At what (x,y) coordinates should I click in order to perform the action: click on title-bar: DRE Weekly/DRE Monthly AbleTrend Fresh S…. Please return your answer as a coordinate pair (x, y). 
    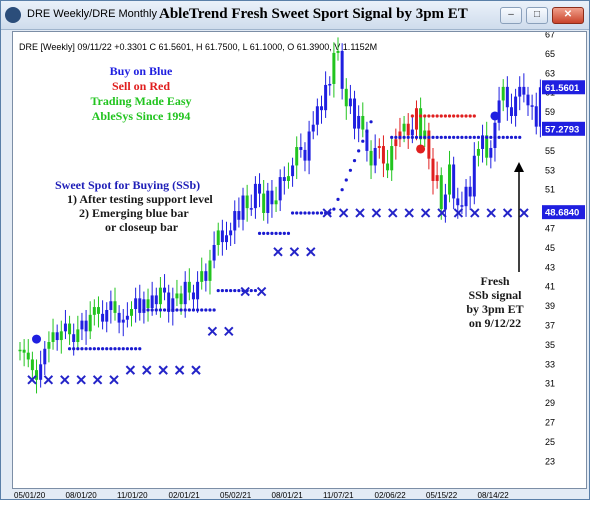
    Looking at the image, I should click on (295, 15).